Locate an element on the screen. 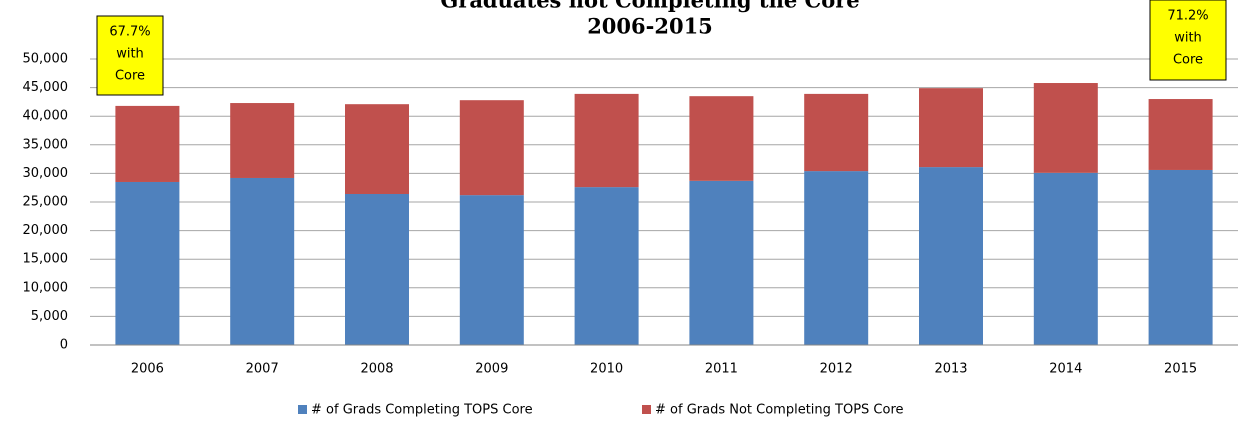  y-tick-label: 40,000 is located at coordinates (46, 116).